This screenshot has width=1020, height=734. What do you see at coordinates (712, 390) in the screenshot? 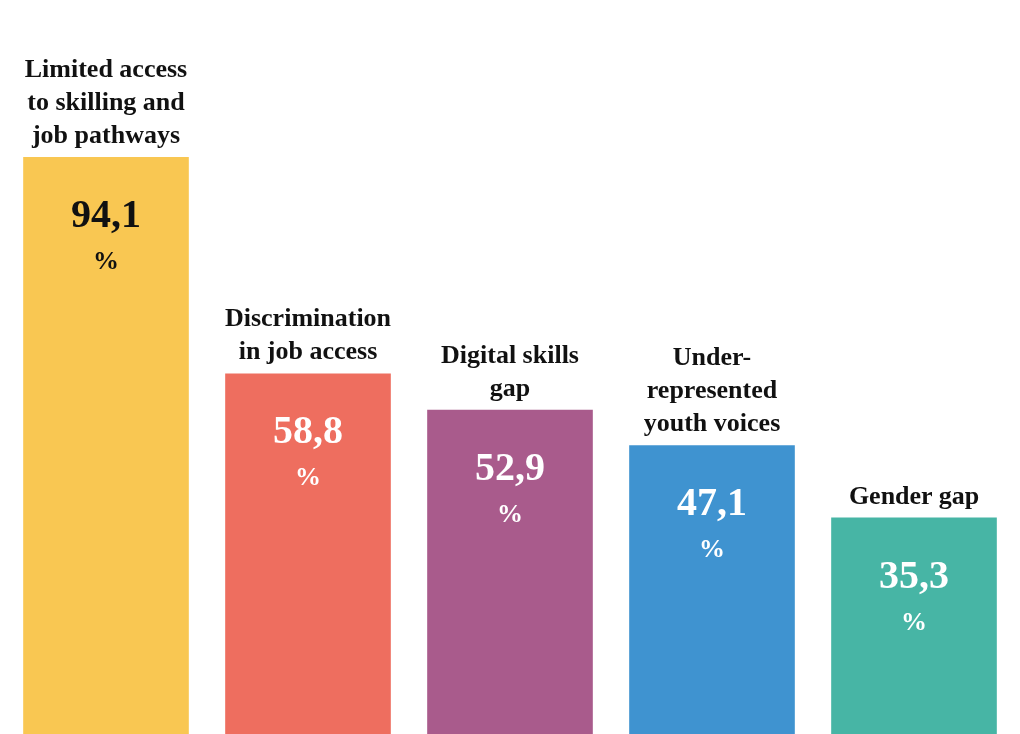
I see `x-tick-label: Under-represented youth voices` at bounding box center [712, 390].